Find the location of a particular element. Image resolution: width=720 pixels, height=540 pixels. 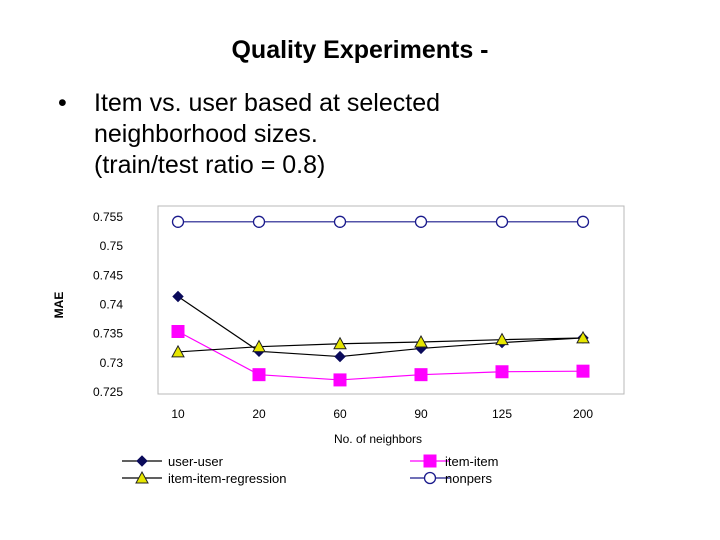

legend-item-user-user: user-user is located at coordinates (173, 461).